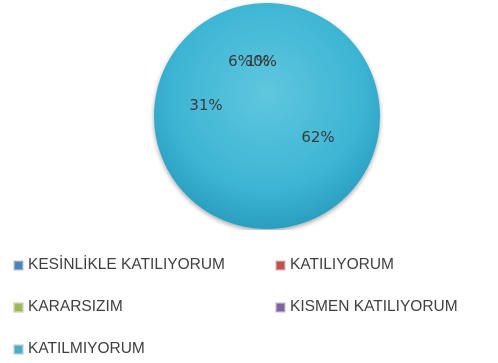 Image resolution: width=498 pixels, height=363 pixels. What do you see at coordinates (258, 61) in the screenshot?
I see `slice-data-label: 1%` at bounding box center [258, 61].